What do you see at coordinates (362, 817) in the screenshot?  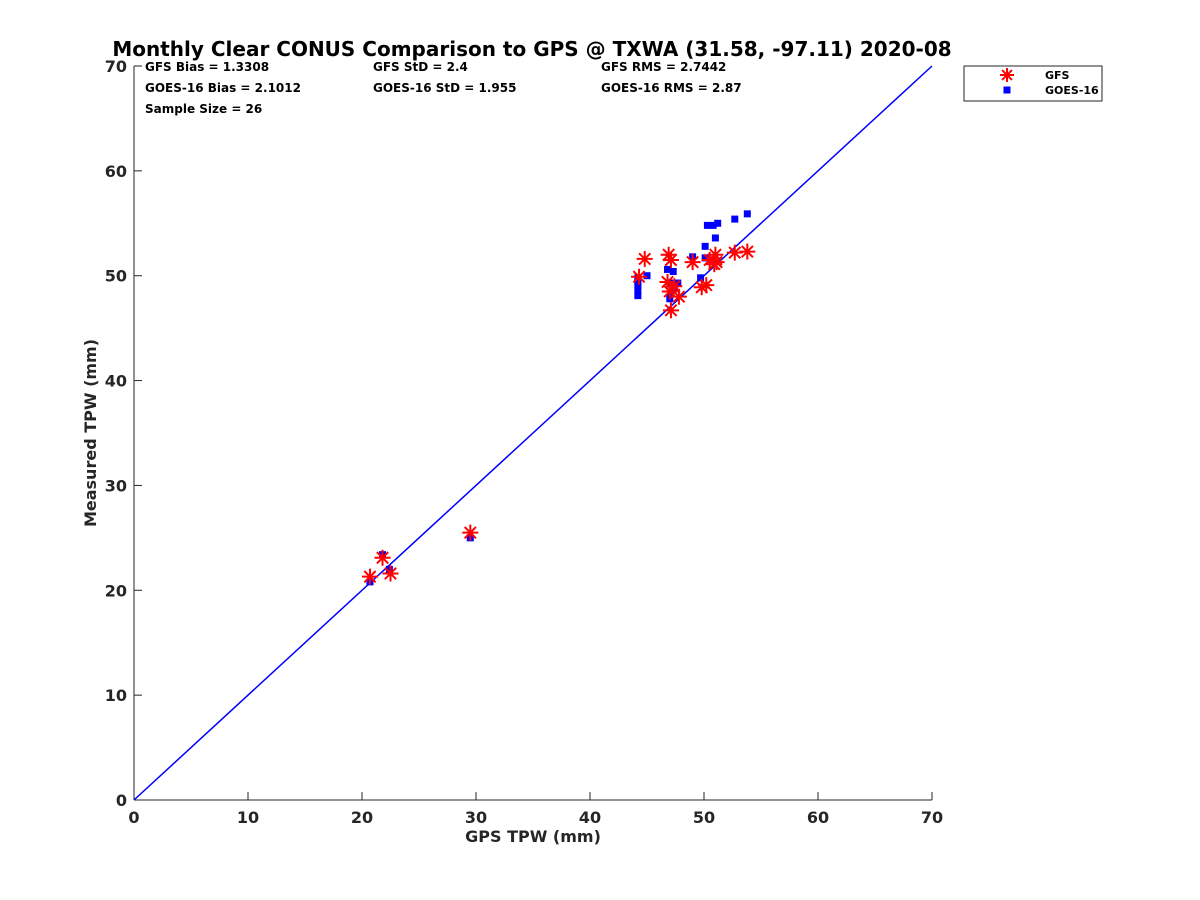 I see `x-tick-label: 20` at bounding box center [362, 817].